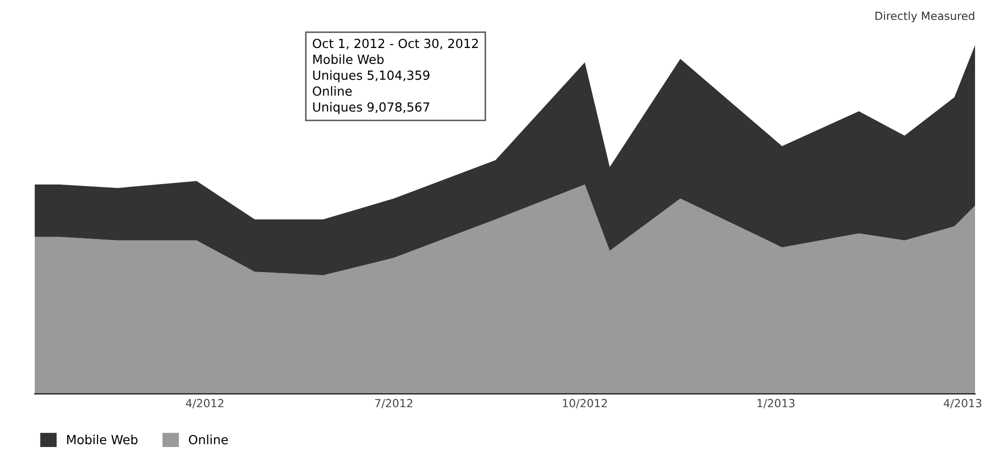  Describe the element at coordinates (208, 439) in the screenshot. I see `legend-label: Online` at that location.